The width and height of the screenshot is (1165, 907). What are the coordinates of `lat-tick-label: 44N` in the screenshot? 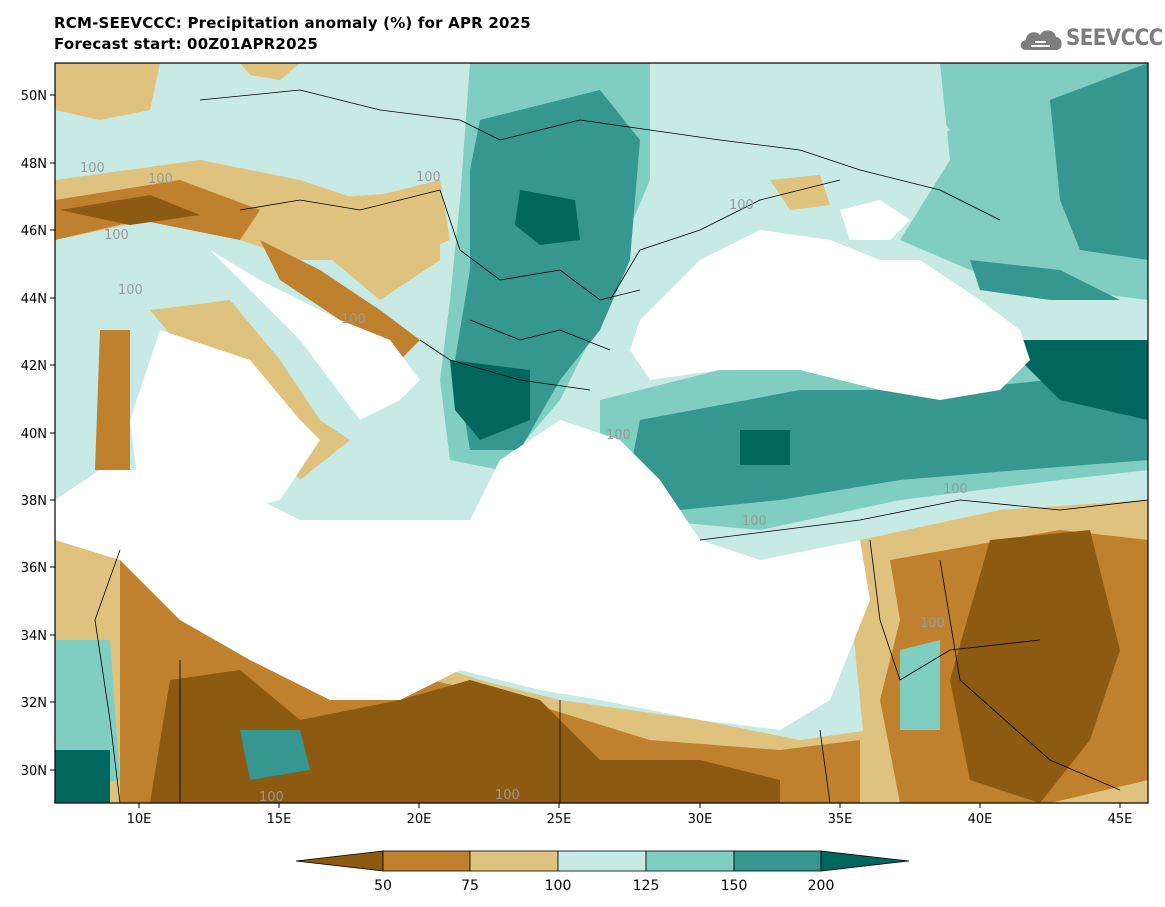 It's located at (34, 299).